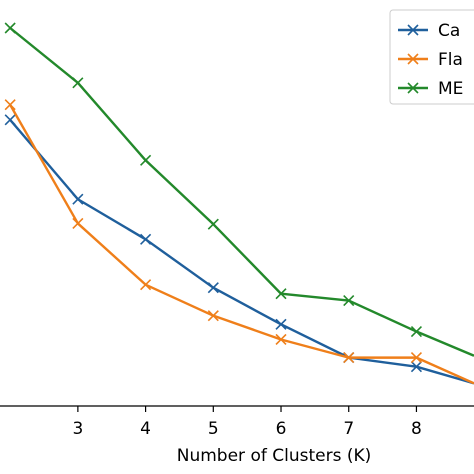 This screenshot has height=474, width=474. Describe the element at coordinates (450, 89) in the screenshot. I see `legend-label-2: ME` at that location.